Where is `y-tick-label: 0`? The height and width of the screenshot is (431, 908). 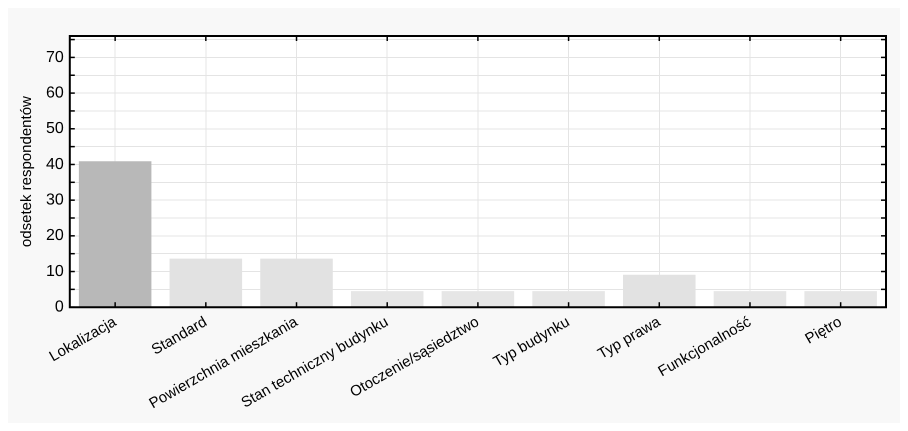
y-tick-label: 0 is located at coordinates (59, 307).